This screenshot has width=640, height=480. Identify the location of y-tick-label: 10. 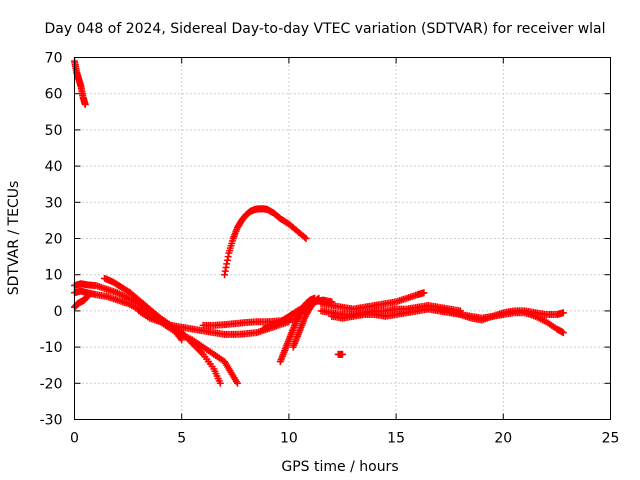
(54, 276).